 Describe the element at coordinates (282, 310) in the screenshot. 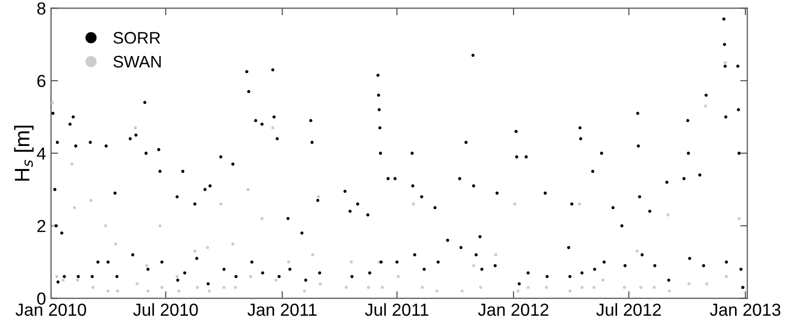

I see `x-tick-label: Jan 2011` at that location.